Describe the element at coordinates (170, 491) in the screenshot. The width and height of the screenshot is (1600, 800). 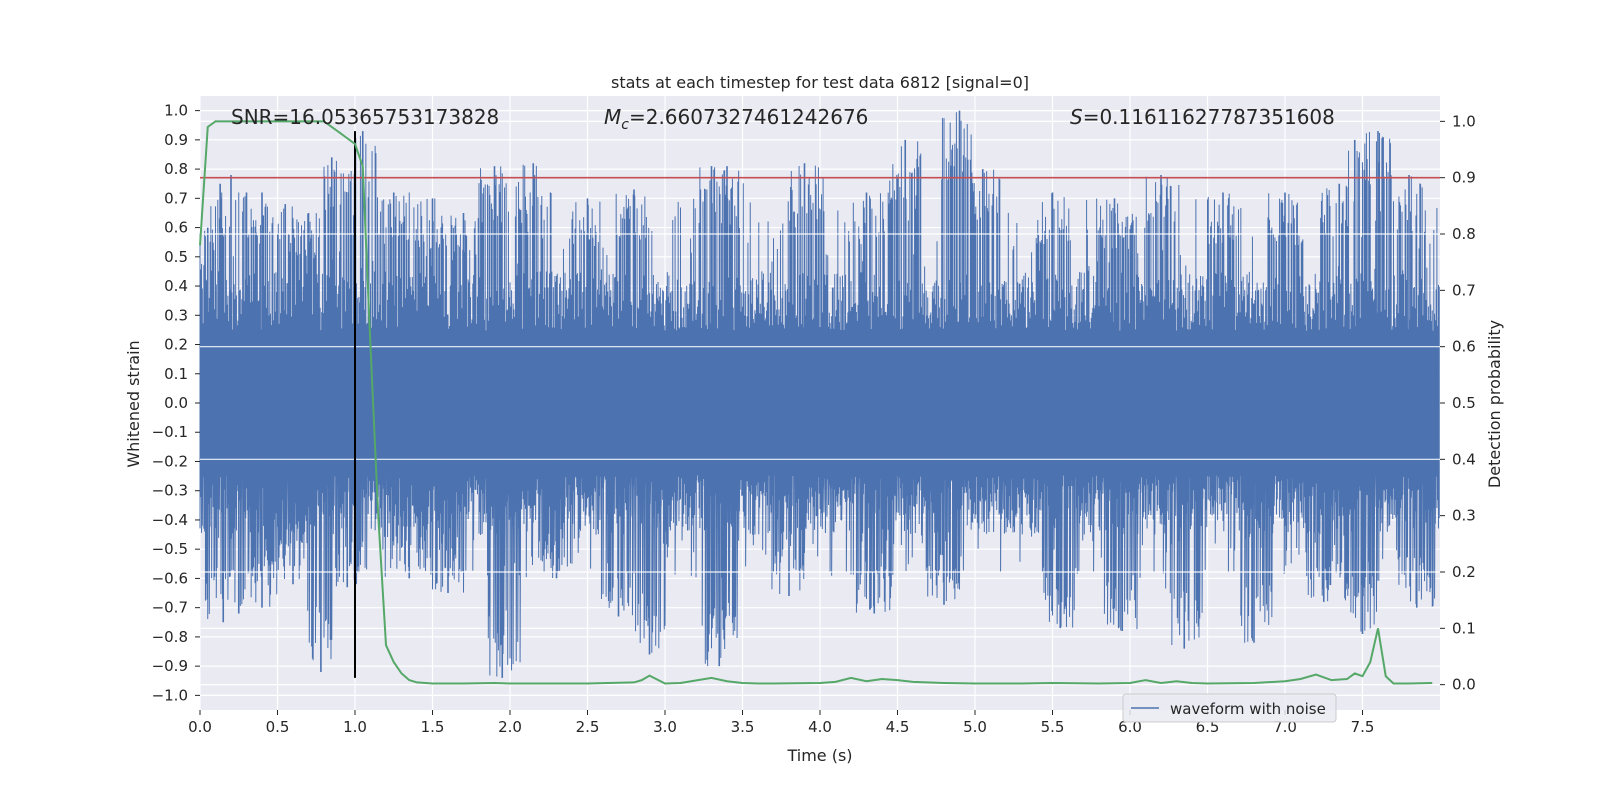
I see `y-tick-label: −0.3` at that location.